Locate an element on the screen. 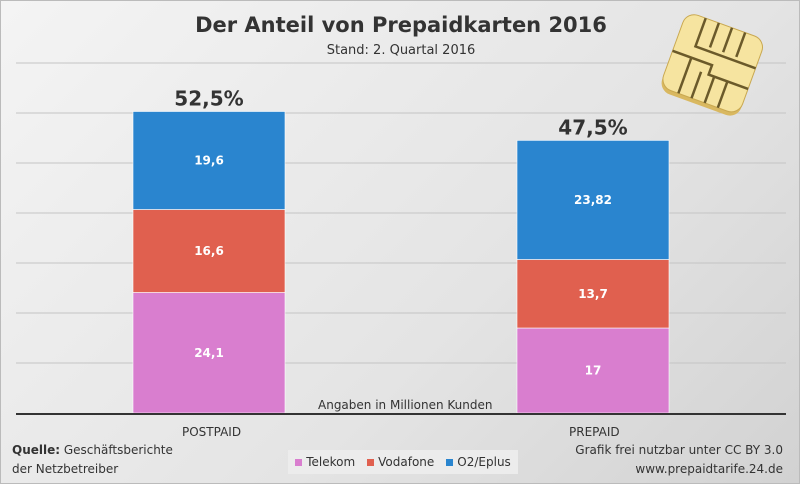  data-label: 16,6 is located at coordinates (209, 251).